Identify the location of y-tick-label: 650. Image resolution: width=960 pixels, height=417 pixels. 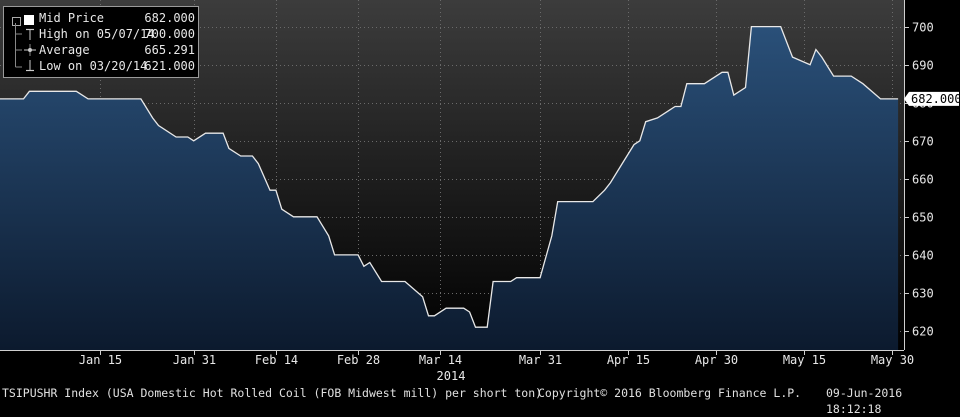
(923, 218).